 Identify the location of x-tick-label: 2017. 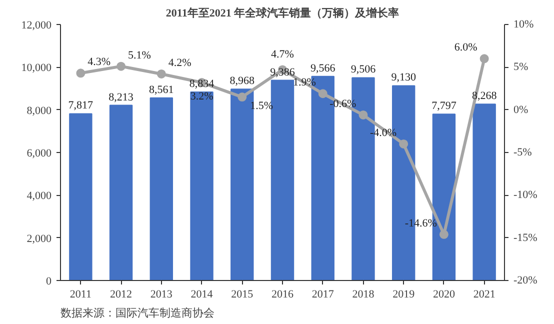
(323, 294).